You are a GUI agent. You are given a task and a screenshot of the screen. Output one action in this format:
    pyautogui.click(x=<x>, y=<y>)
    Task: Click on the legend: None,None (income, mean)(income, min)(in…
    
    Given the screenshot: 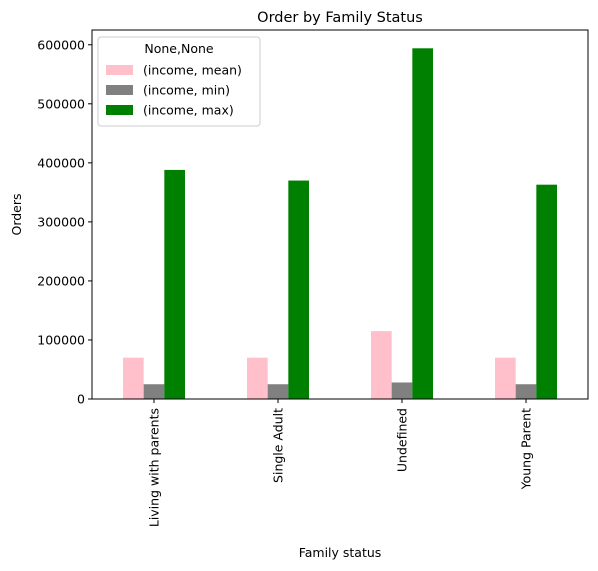 What is the action you would take?
    pyautogui.click(x=179, y=81)
    